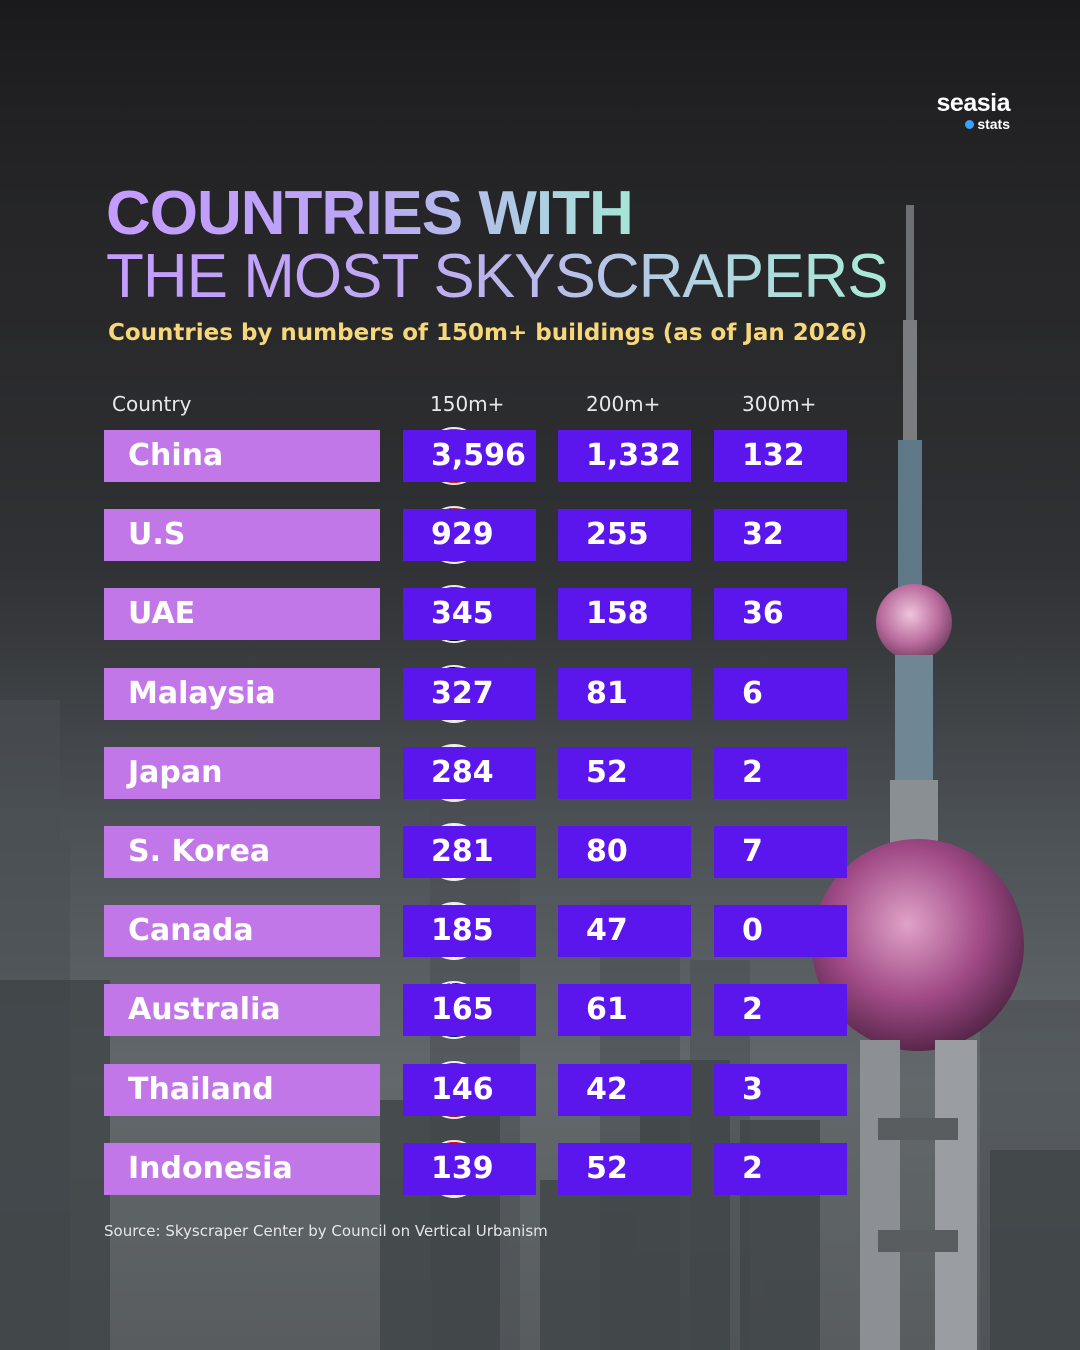  I want to click on value-cell-200m: 158, so click(624, 614).